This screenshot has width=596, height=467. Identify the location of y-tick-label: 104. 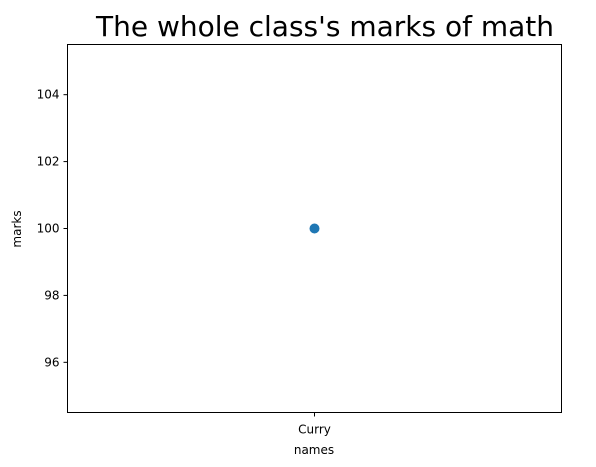
(48, 95).